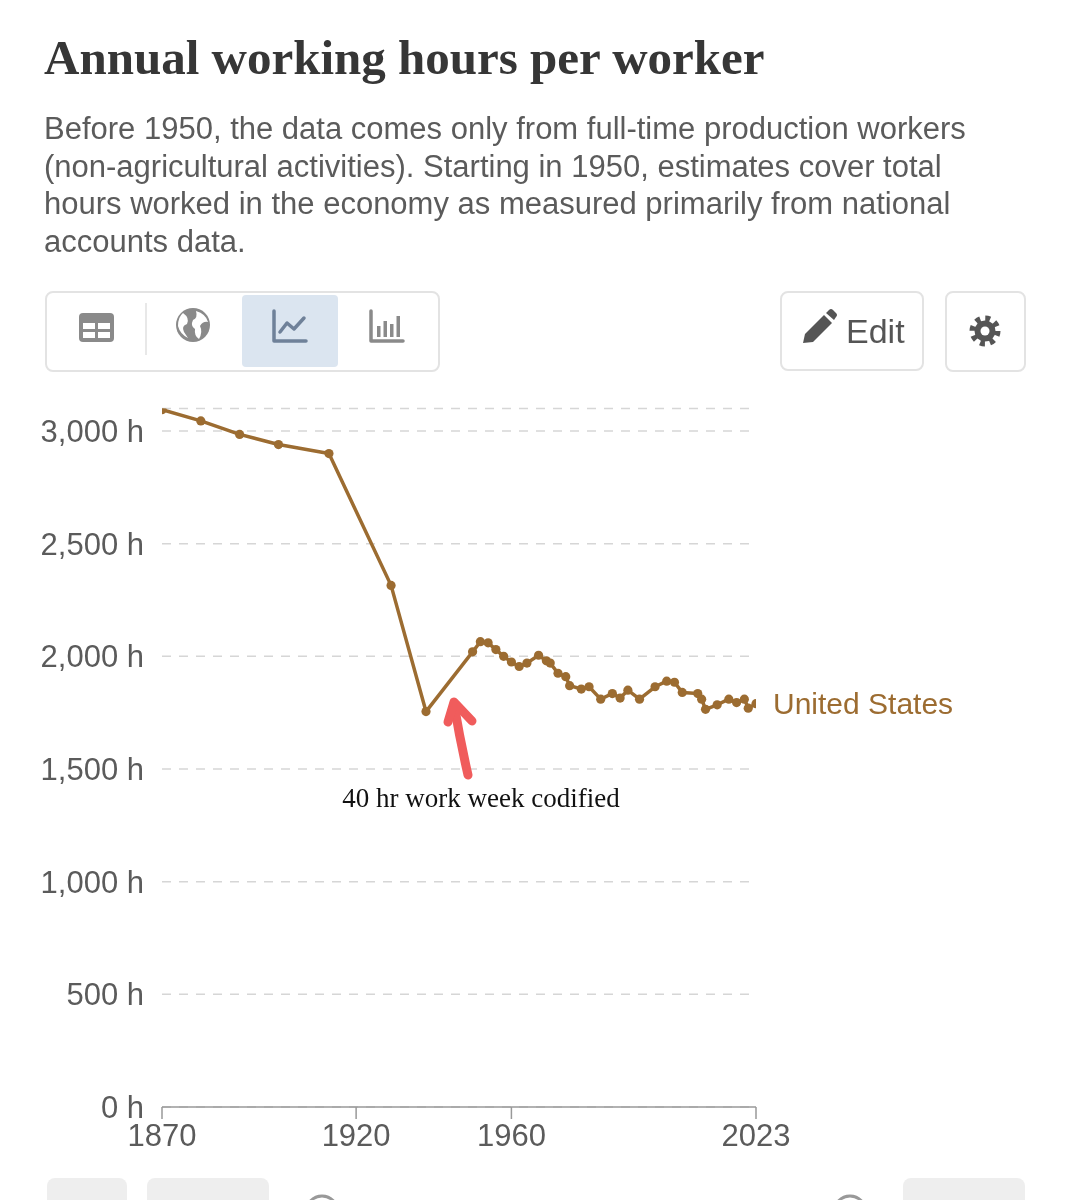  Describe the element at coordinates (92, 770) in the screenshot. I see `y-tick-label: 1,500 h` at that location.